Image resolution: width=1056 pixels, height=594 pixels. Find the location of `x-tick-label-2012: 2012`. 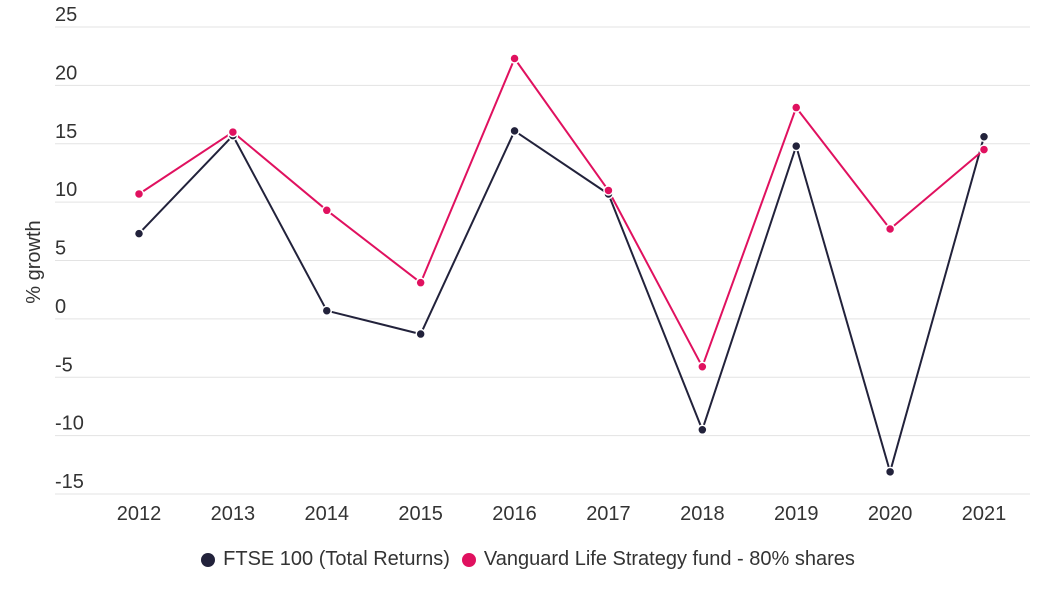

x-tick-label-2012: 2012 is located at coordinates (139, 514).